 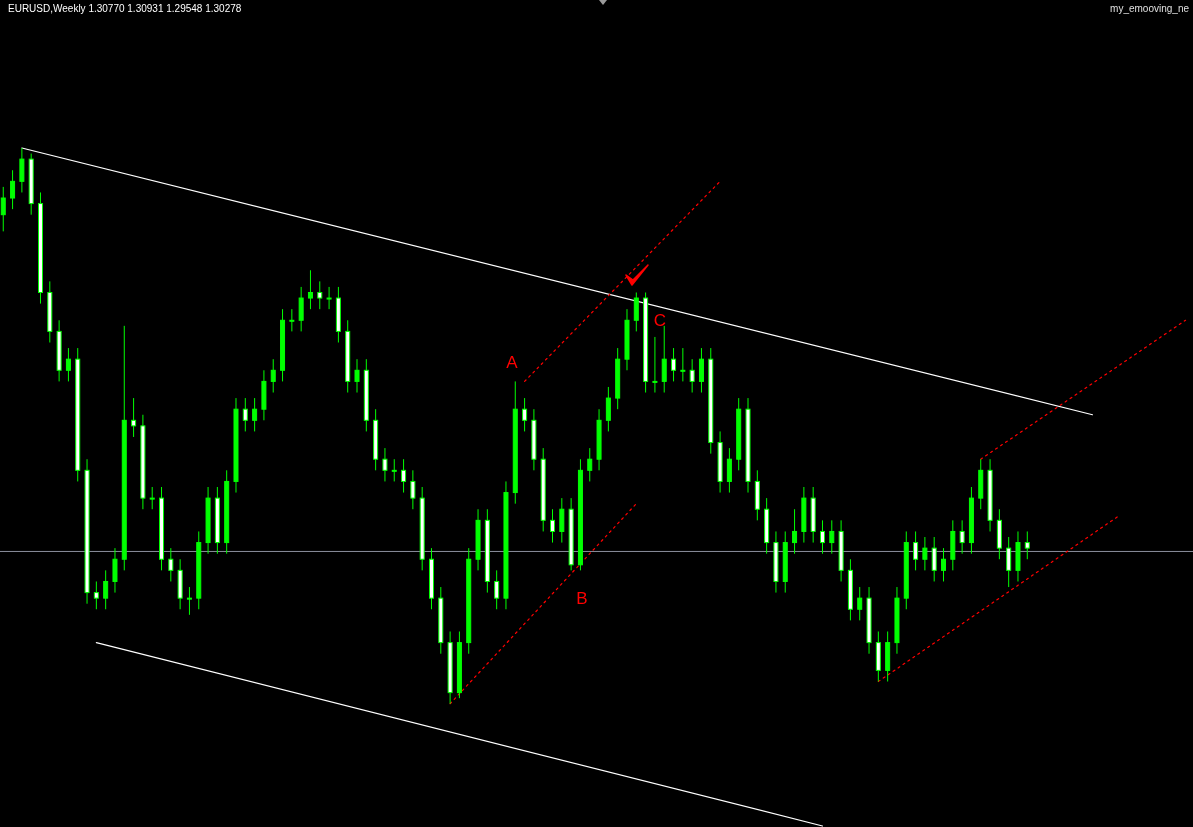 What do you see at coordinates (582, 599) in the screenshot?
I see `annotation: B` at bounding box center [582, 599].